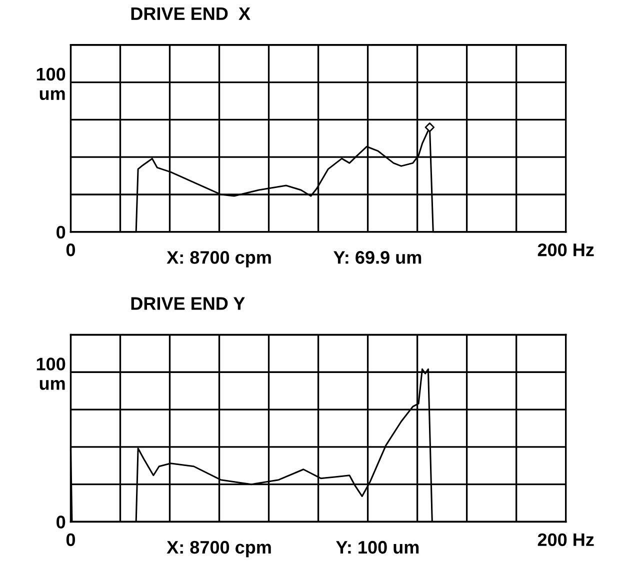 The image size is (643, 561). What do you see at coordinates (188, 303) in the screenshot?
I see `chart-title: DRIVE END Y` at bounding box center [188, 303].